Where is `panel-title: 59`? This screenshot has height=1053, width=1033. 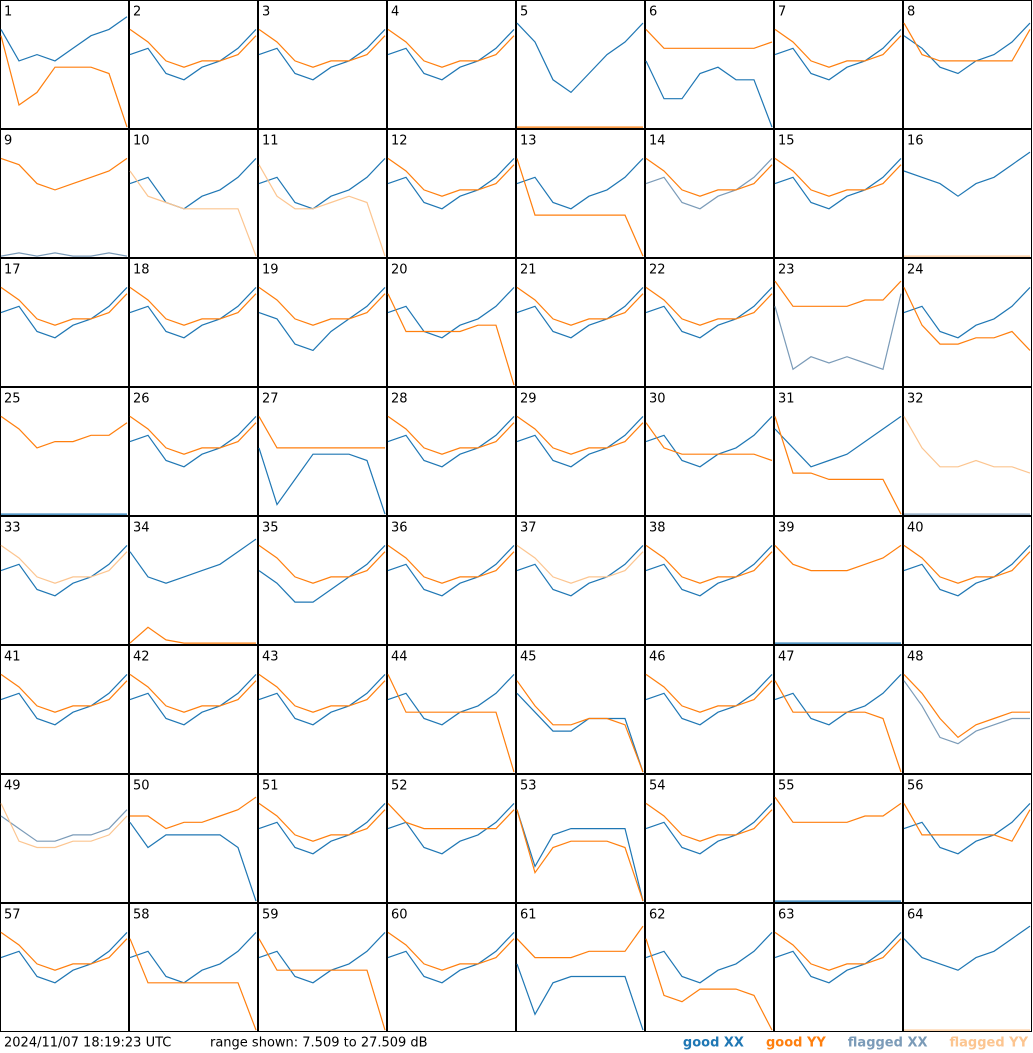 panel-title: 59 is located at coordinates (270, 915).